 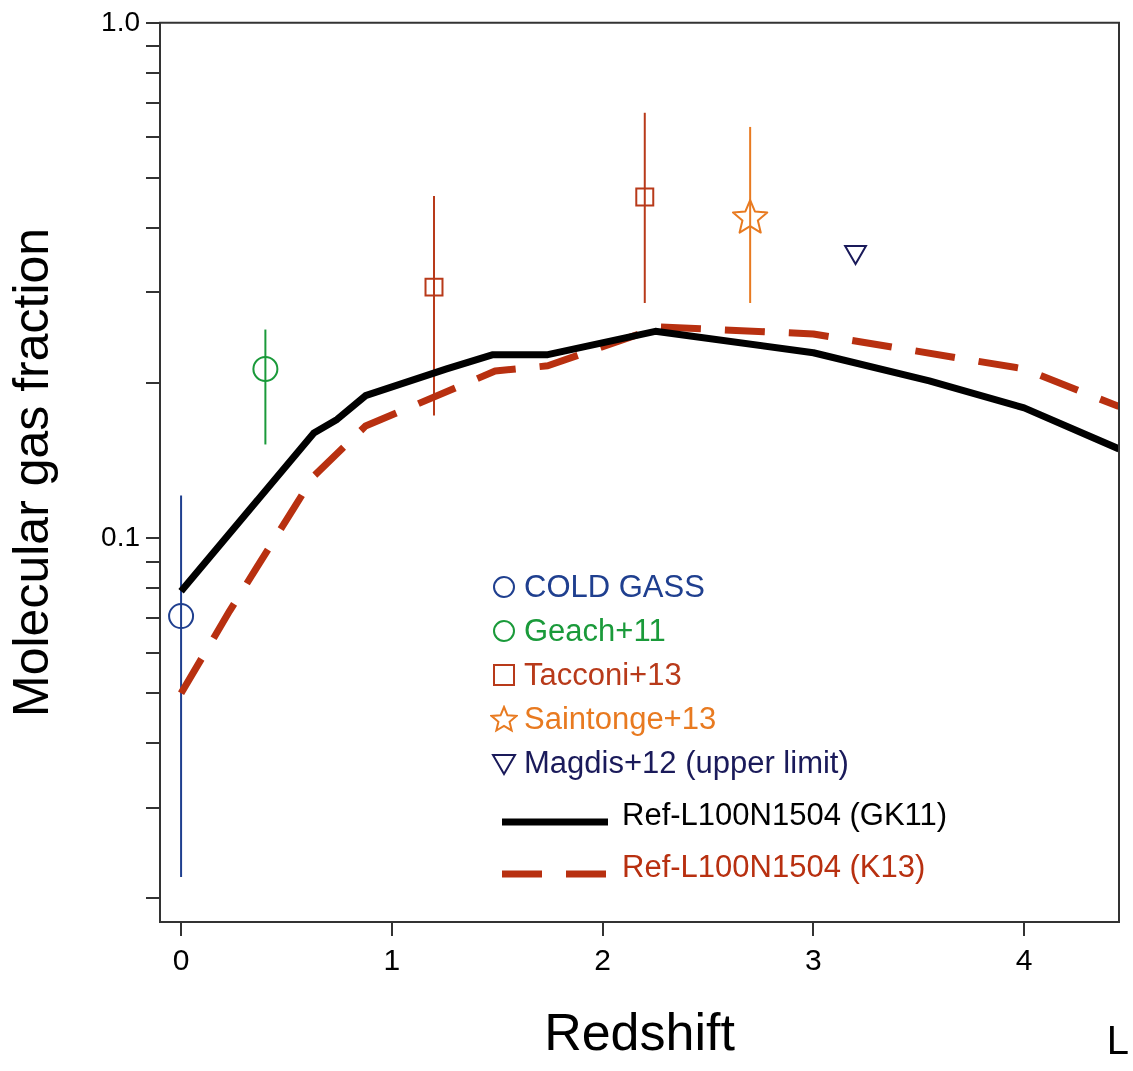 What do you see at coordinates (603, 675) in the screenshot?
I see `legend-label: Tacconi+13` at bounding box center [603, 675].